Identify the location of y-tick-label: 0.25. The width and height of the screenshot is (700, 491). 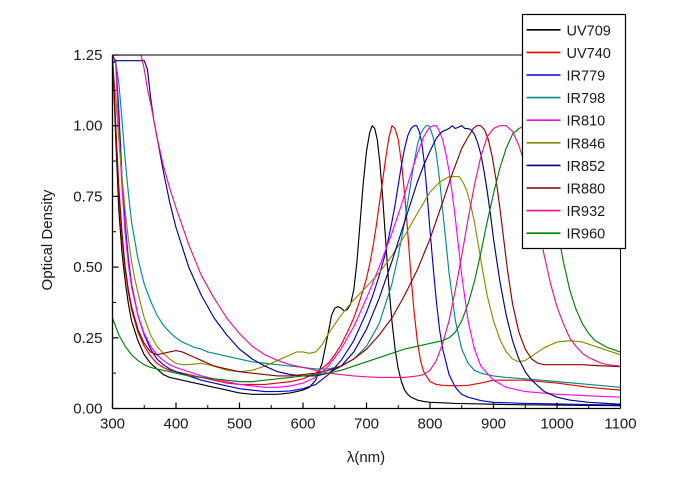
(87, 338).